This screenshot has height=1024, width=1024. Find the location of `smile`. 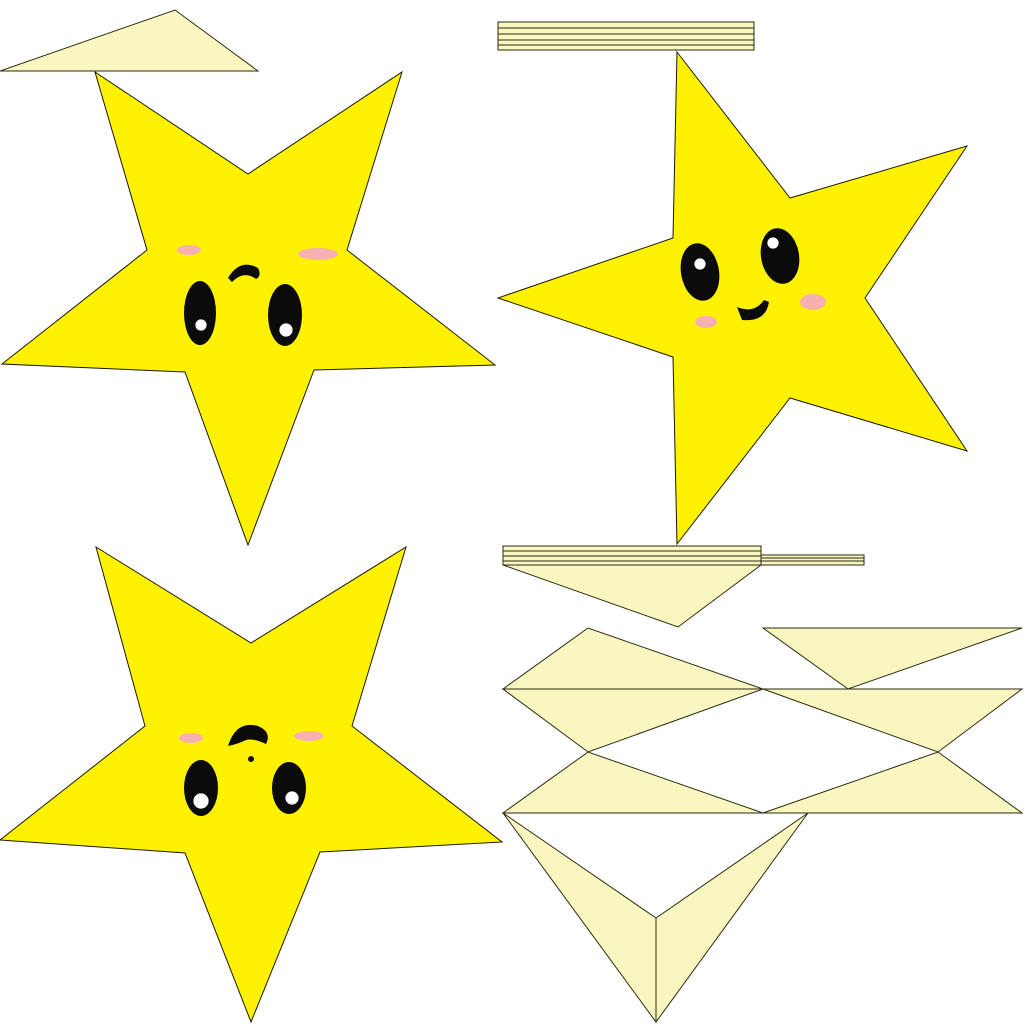

smile is located at coordinates (753, 310).